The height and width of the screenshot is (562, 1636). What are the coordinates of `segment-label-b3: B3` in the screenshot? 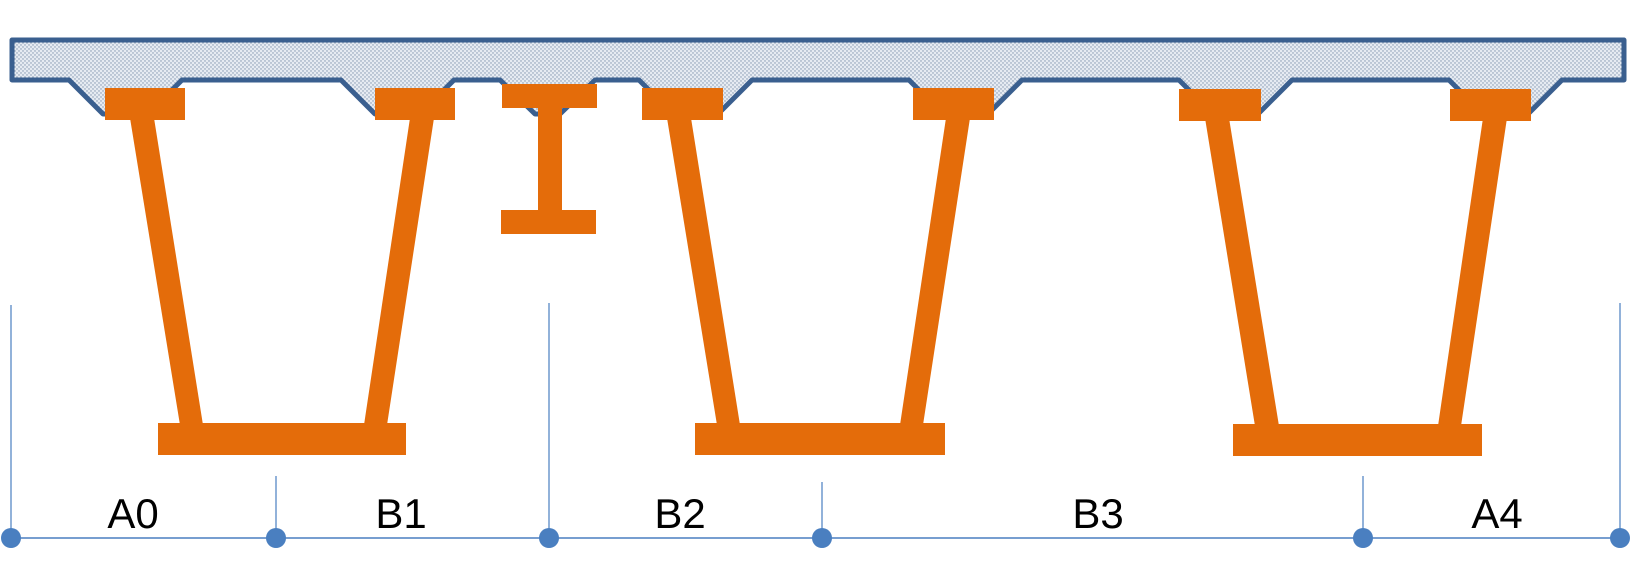 It's located at (1097, 513).